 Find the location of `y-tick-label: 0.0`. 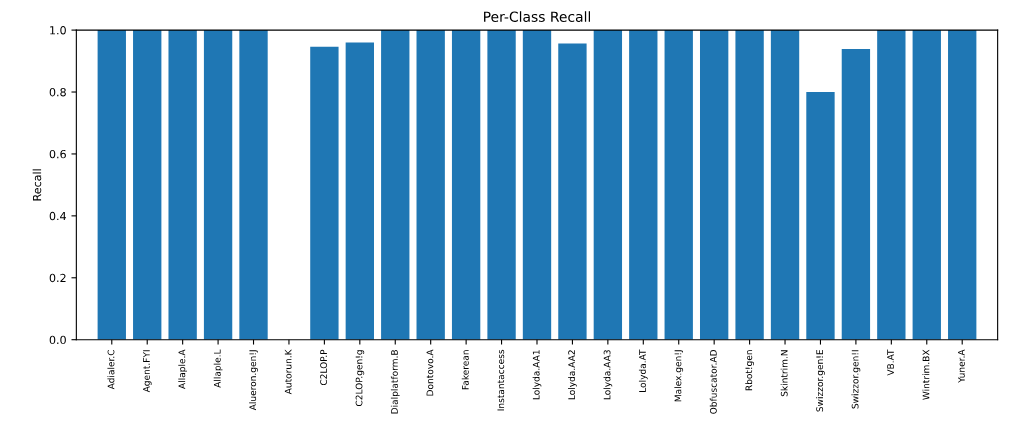

y-tick-label: 0.0 is located at coordinates (57, 340).